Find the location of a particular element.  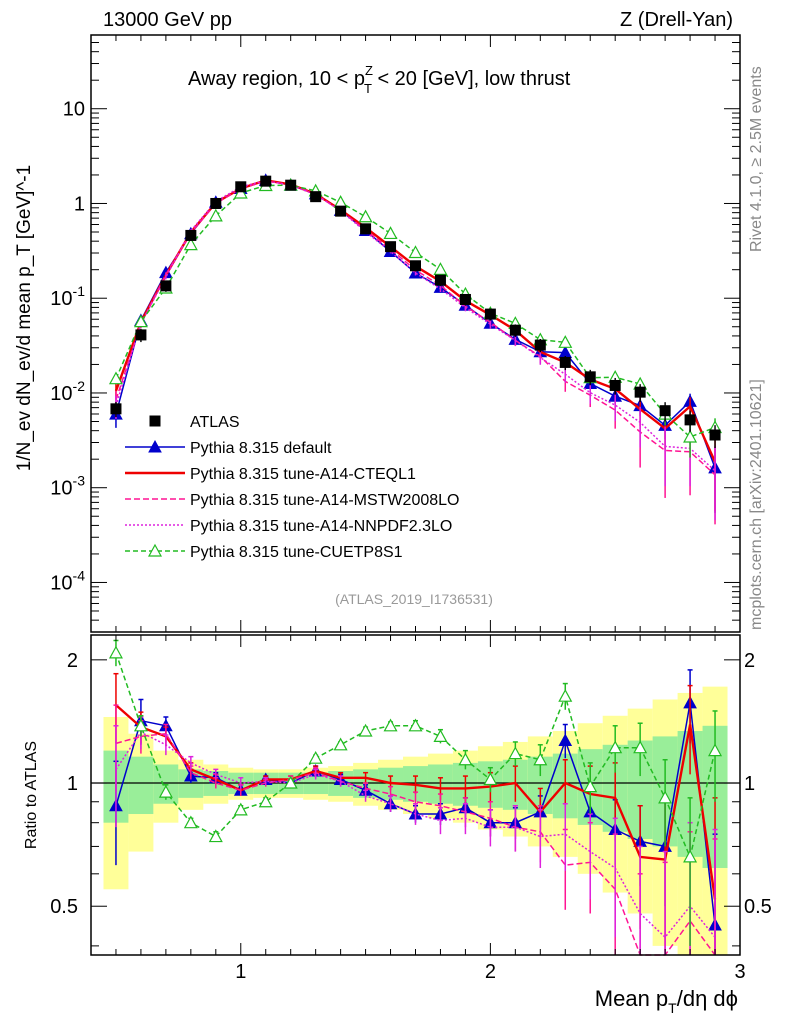

legend-entry: ATLAS is located at coordinates (194, 422).